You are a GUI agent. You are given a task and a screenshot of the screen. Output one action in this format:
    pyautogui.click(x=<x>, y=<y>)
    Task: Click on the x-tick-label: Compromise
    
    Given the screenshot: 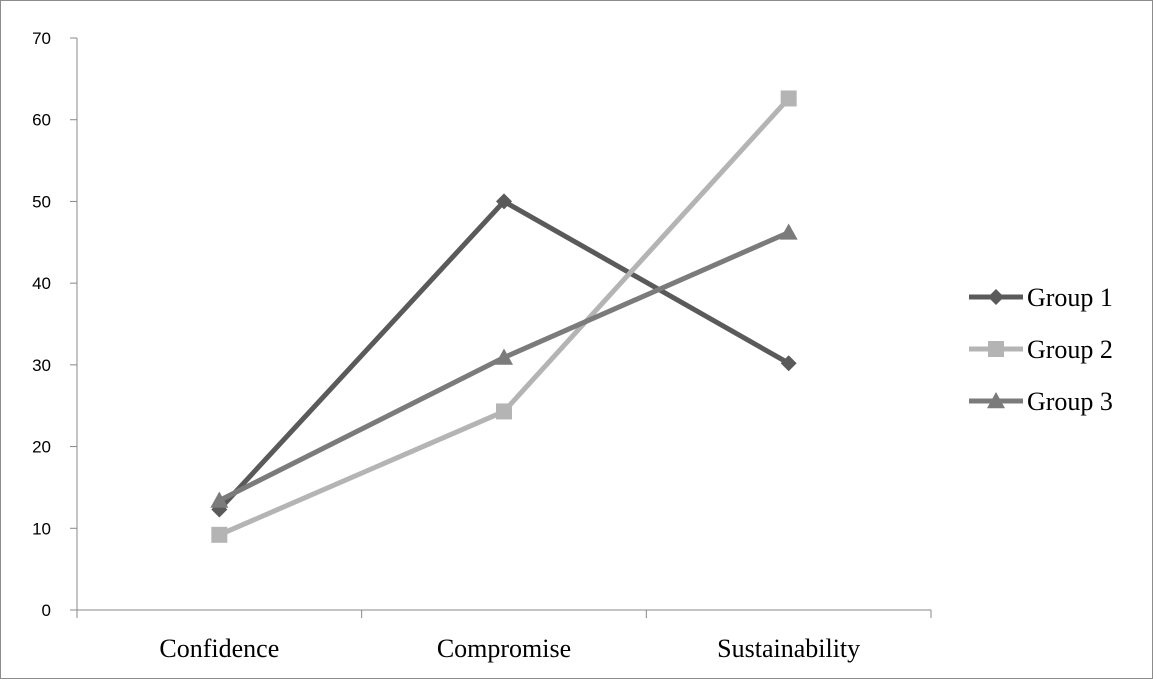 What is the action you would take?
    pyautogui.click(x=504, y=648)
    